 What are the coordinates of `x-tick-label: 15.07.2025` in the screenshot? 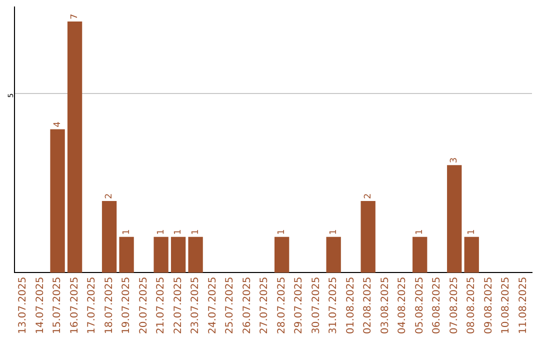 It's located at (58, 305).